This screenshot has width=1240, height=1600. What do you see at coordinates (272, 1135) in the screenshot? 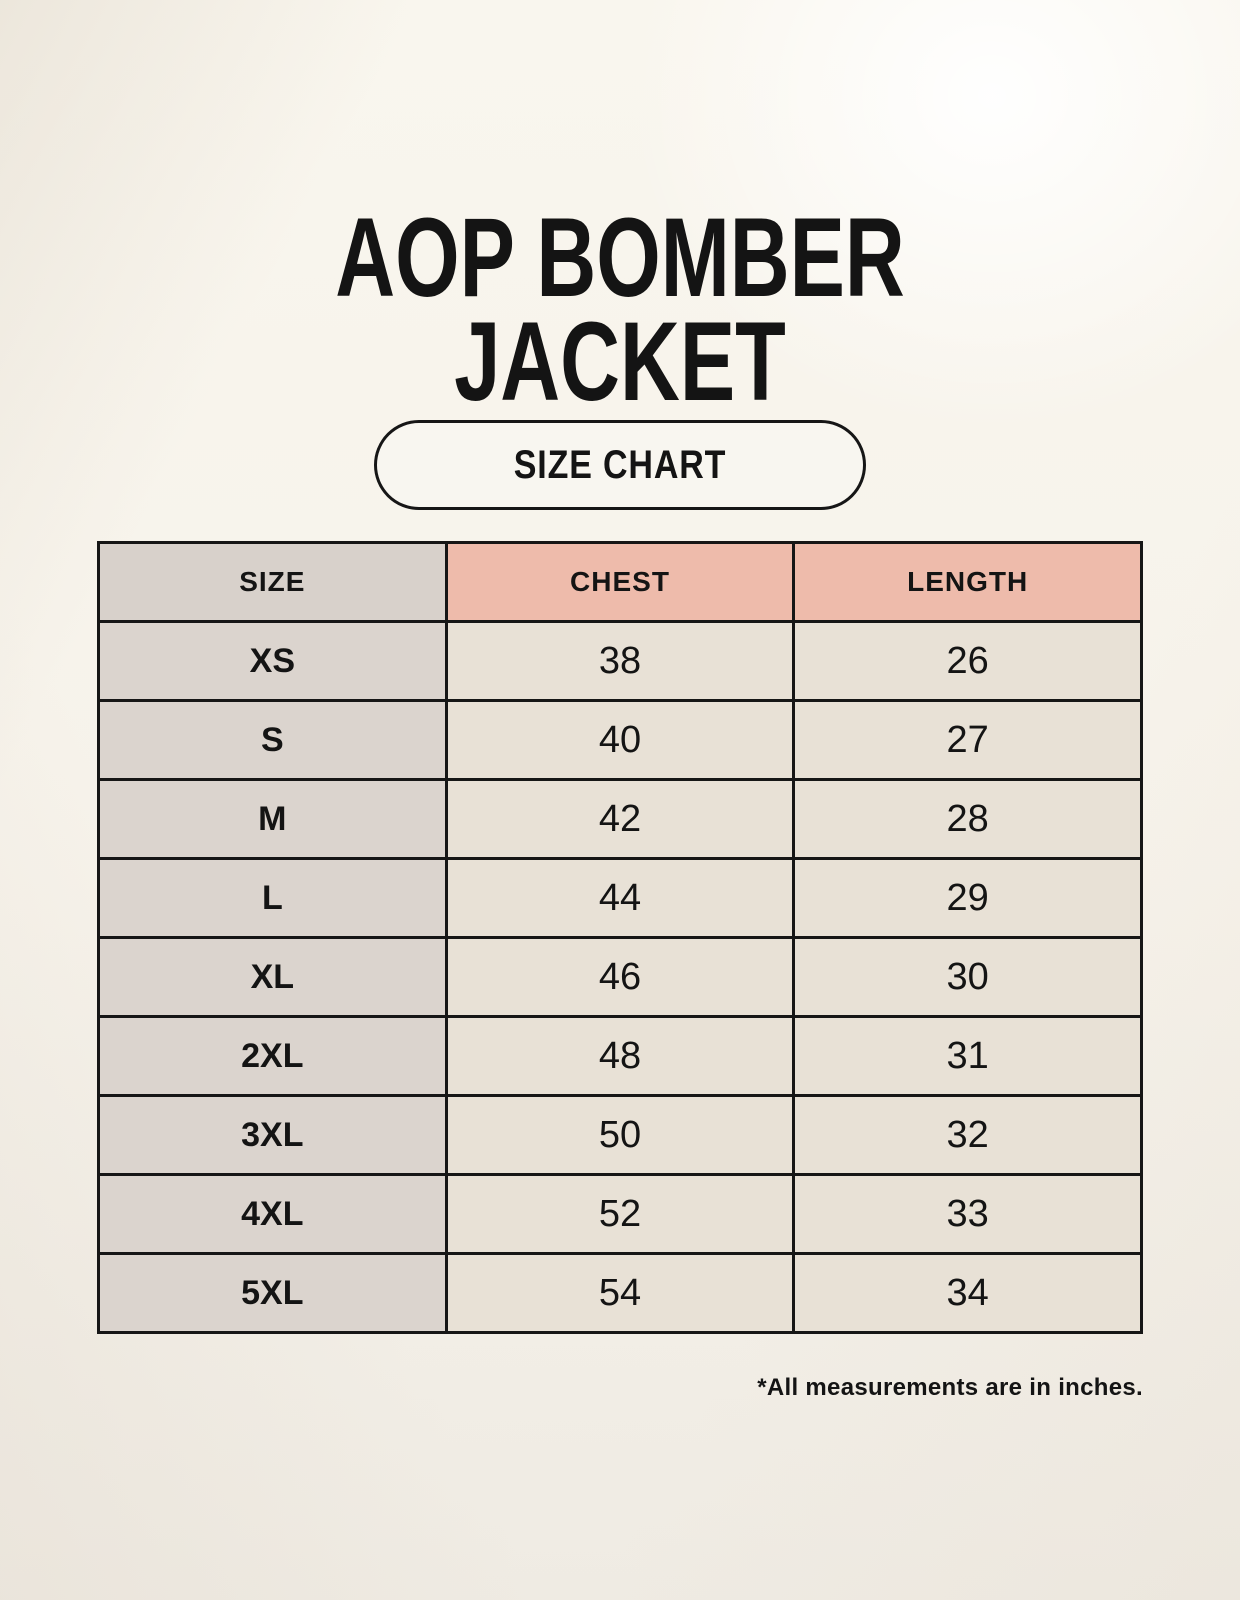
I see `size-label: 3XL` at bounding box center [272, 1135].